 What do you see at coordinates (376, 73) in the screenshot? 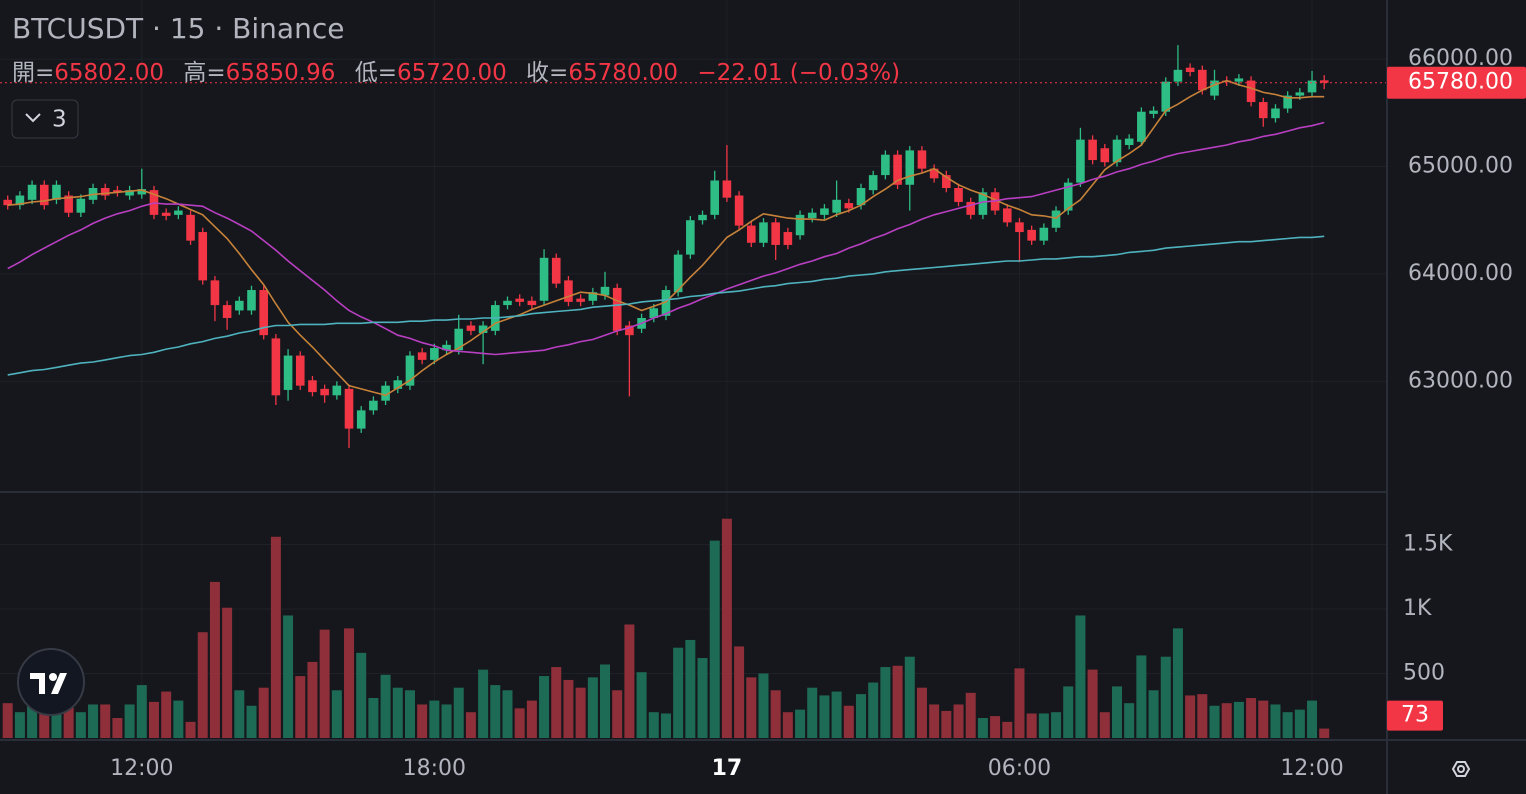
I see `low-label: 低=` at bounding box center [376, 73].